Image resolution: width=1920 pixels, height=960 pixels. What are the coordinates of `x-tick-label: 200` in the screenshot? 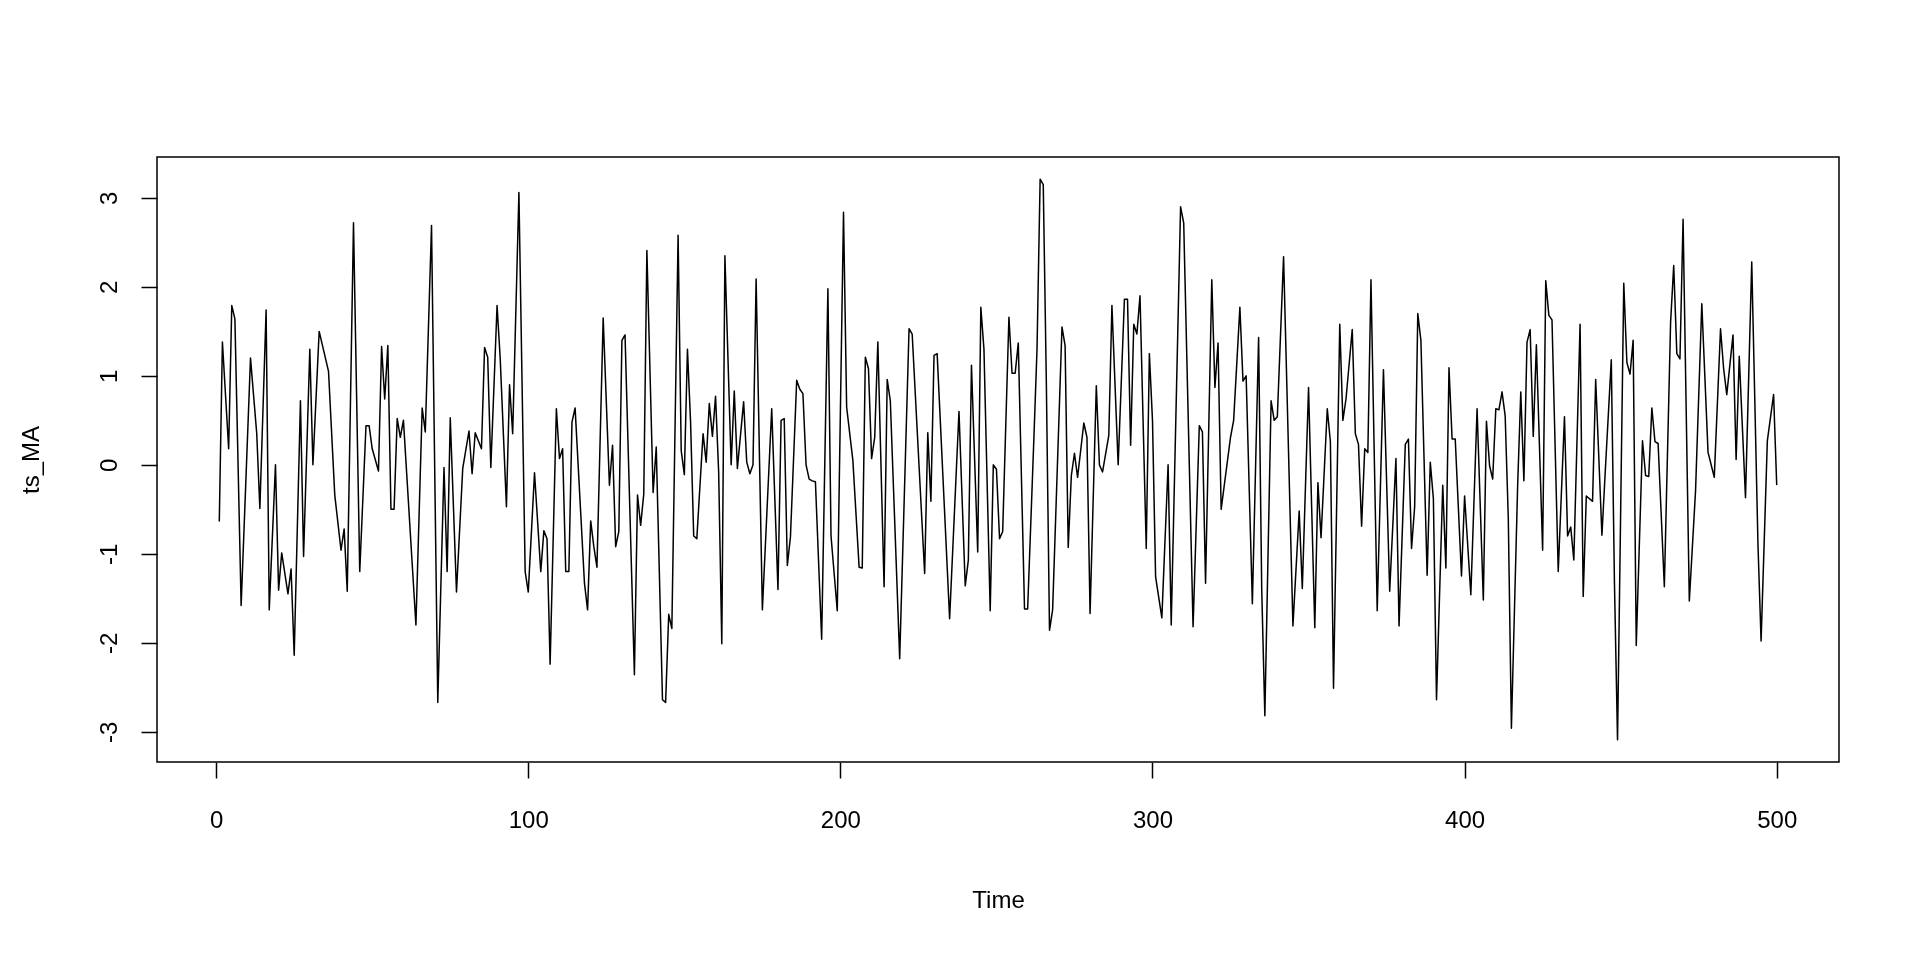 It's located at (840, 819).